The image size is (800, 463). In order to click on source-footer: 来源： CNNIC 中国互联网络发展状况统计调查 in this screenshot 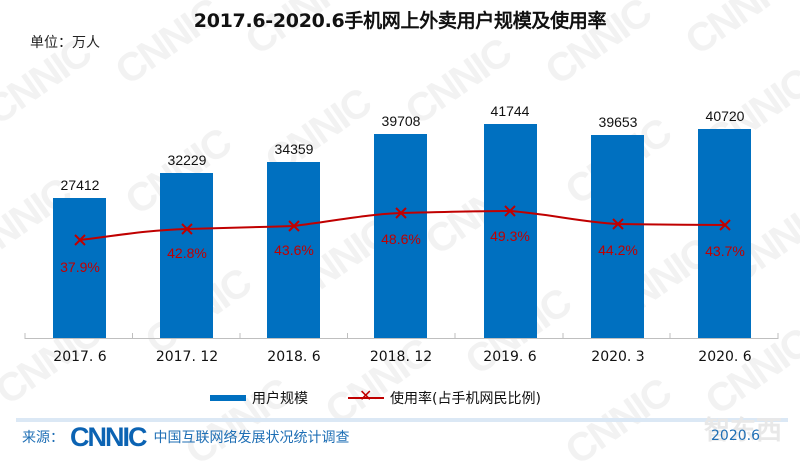, I will do `click(186, 437)`.